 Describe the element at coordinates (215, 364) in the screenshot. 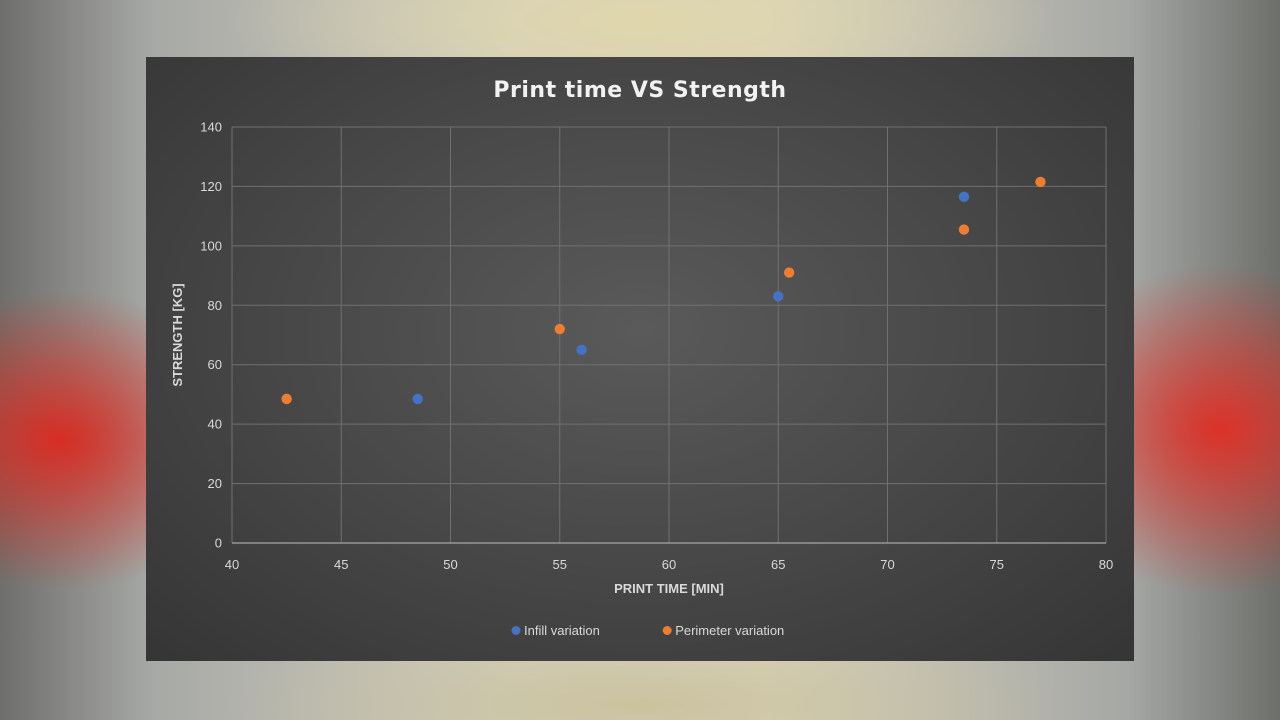

I see `y-tick-label: 60` at that location.